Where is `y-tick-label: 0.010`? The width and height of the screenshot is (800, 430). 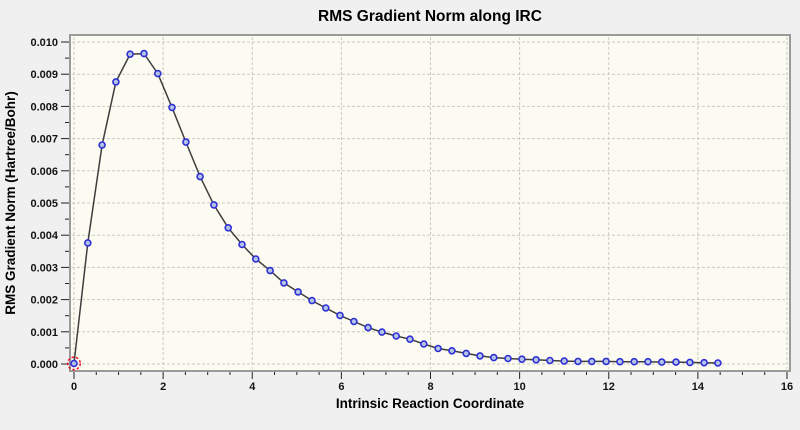 y-tick-label: 0.010 is located at coordinates (44, 43).